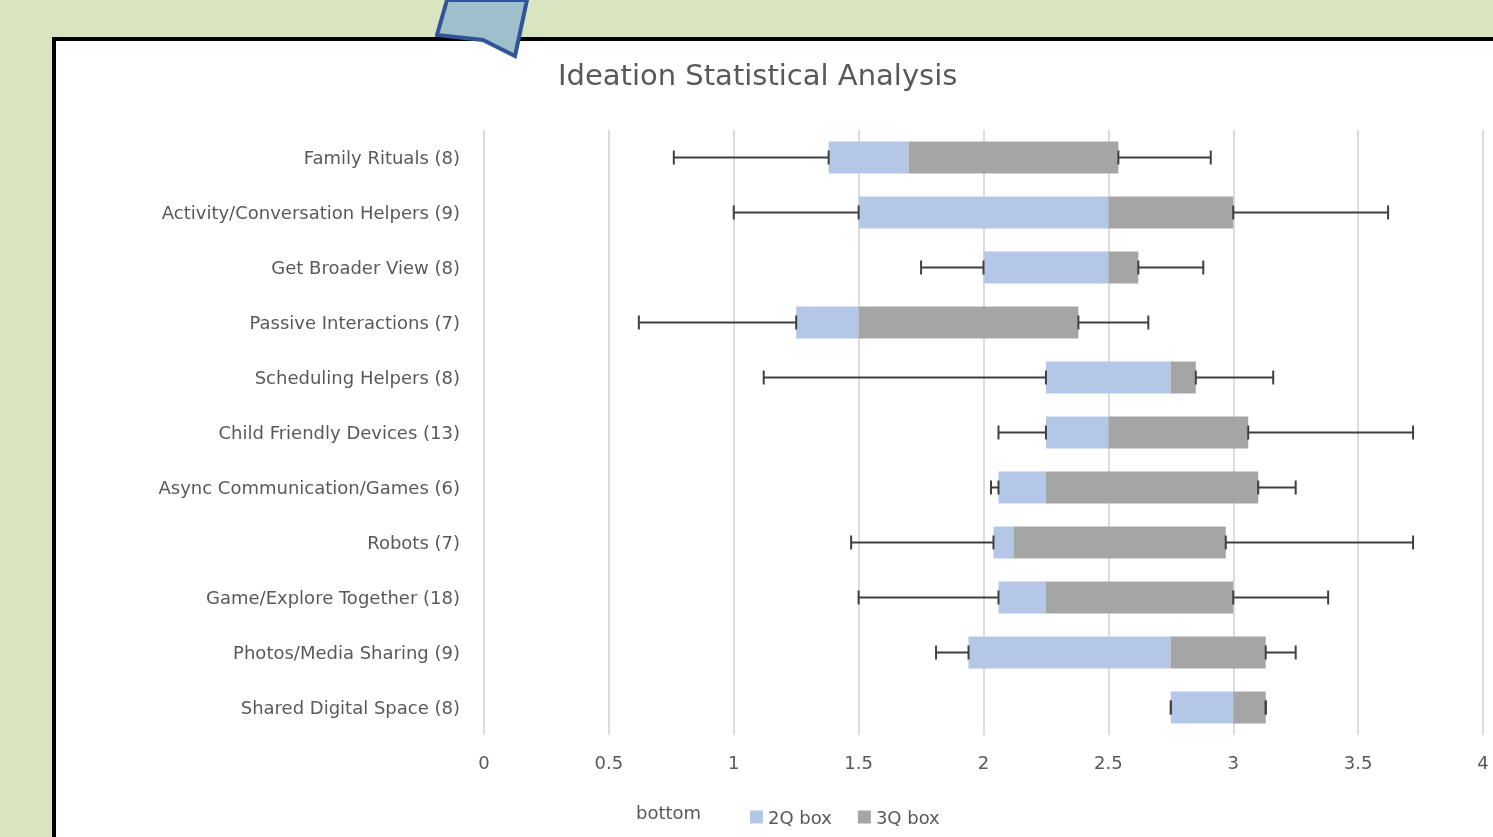 The image size is (1493, 837). What do you see at coordinates (1358, 762) in the screenshot?
I see `x-tick-label: 3.5` at bounding box center [1358, 762].